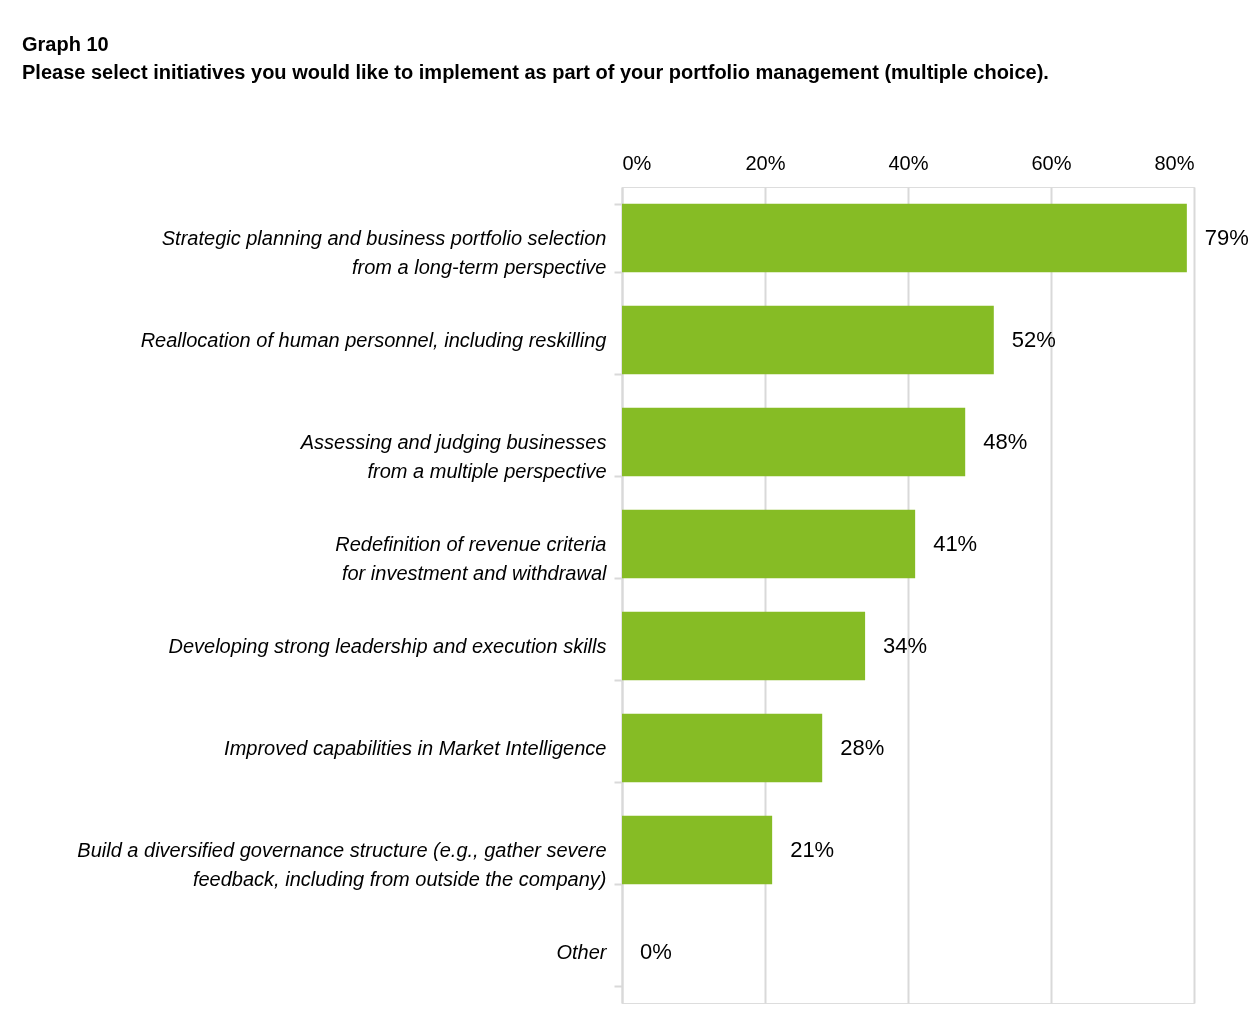 This screenshot has height=1022, width=1258. What do you see at coordinates (812, 849) in the screenshot?
I see `data-label: 21%` at bounding box center [812, 849].